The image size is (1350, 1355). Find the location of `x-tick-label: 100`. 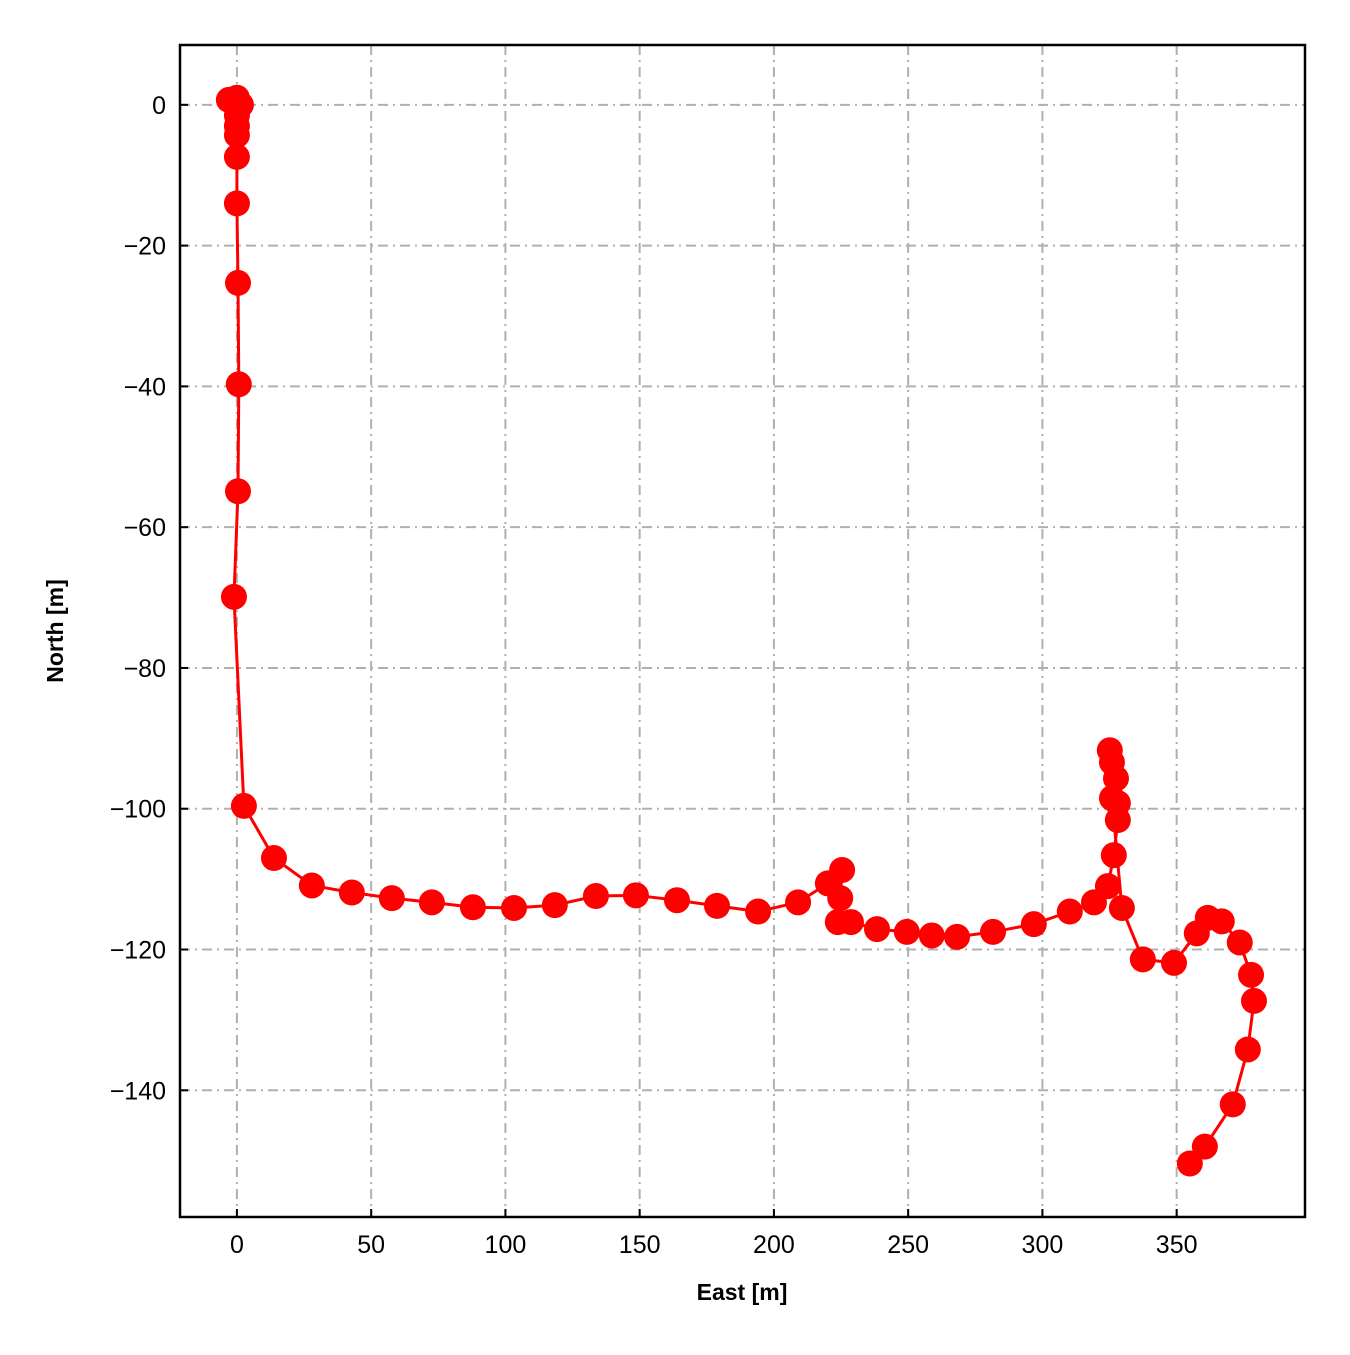

x-tick-label: 100 is located at coordinates (506, 1245).